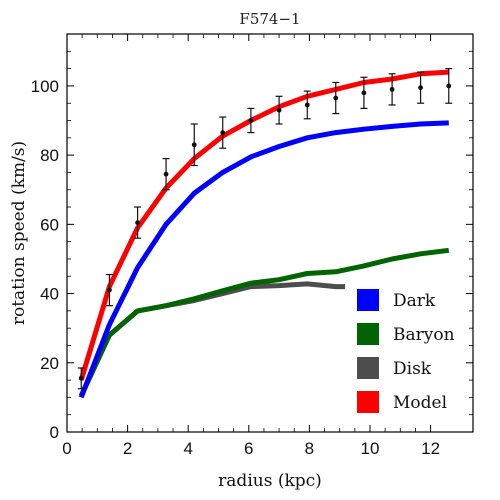  Describe the element at coordinates (49, 294) in the screenshot. I see `y-tick-label: 40` at that location.